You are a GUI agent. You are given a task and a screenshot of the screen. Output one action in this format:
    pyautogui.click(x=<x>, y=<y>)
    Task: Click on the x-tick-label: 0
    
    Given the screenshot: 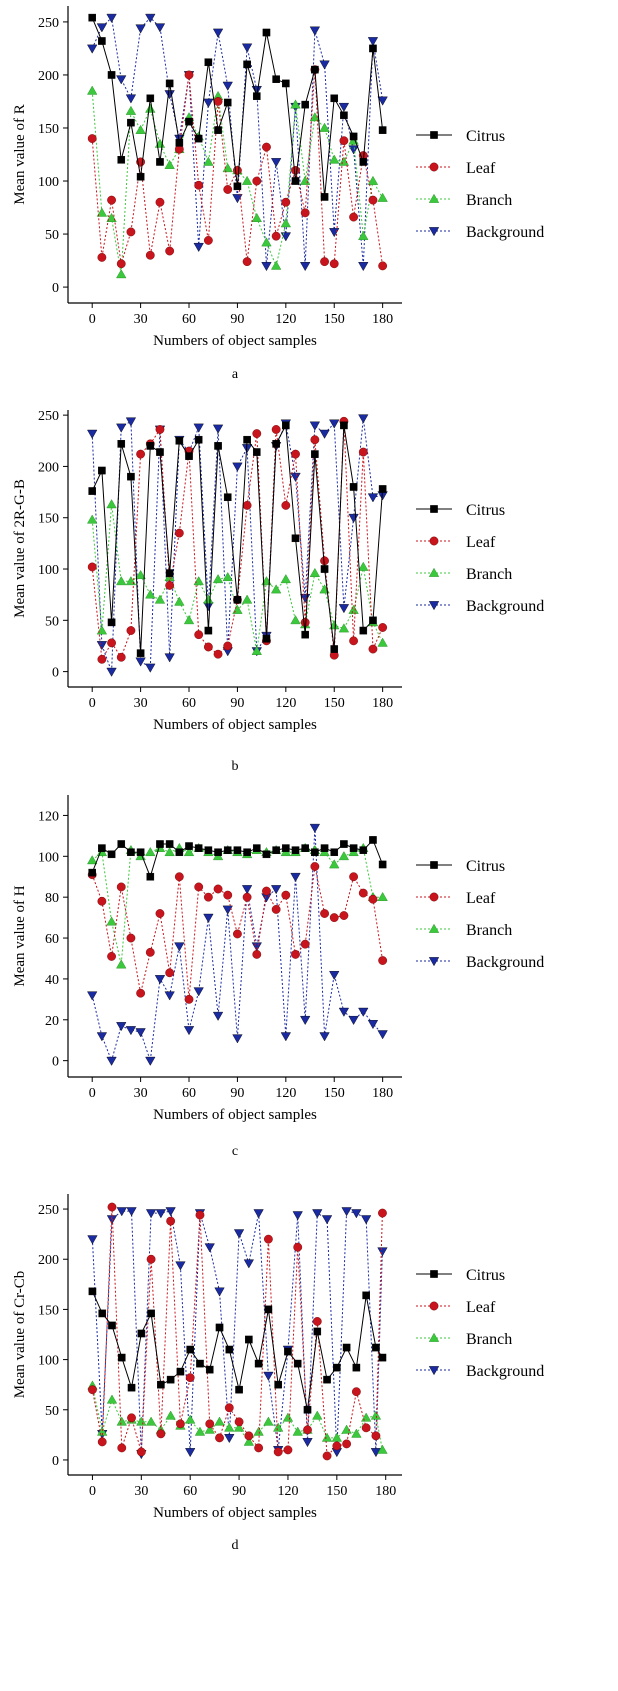 What is the action you would take?
    pyautogui.click(x=92, y=319)
    